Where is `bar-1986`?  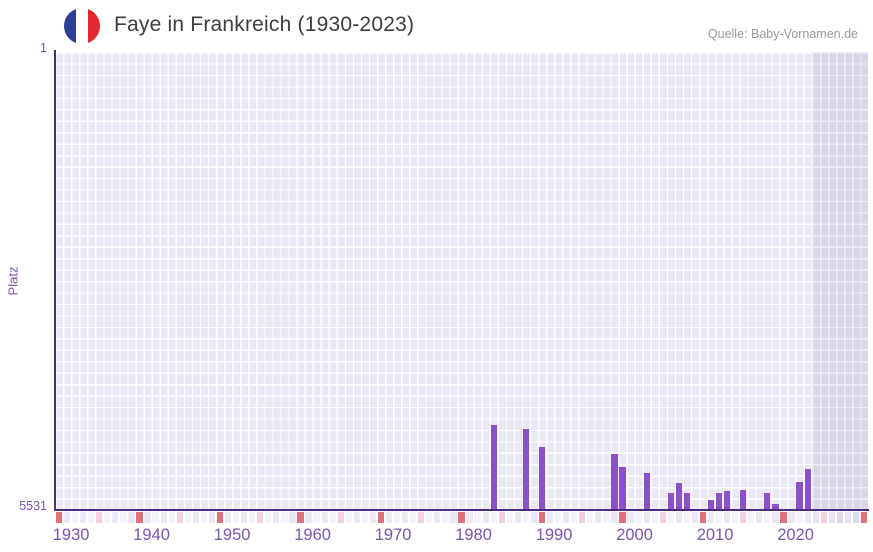
bar-1986 is located at coordinates (525, 469).